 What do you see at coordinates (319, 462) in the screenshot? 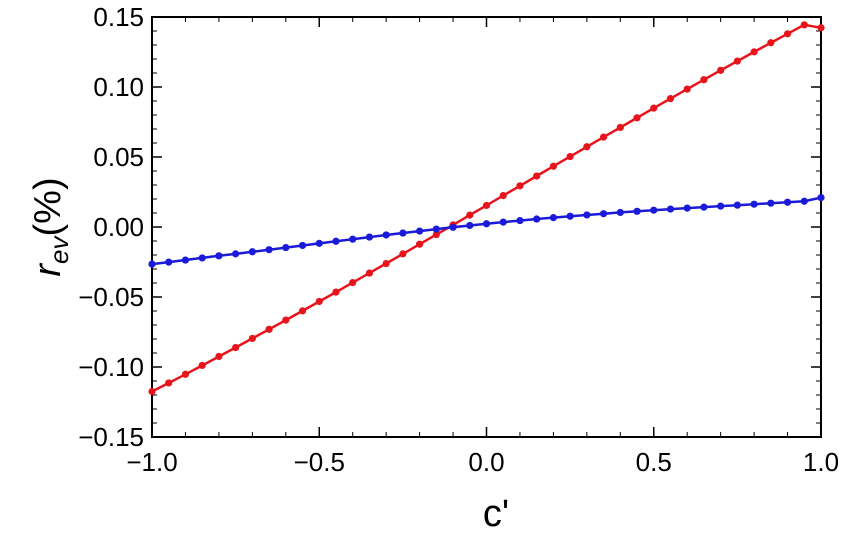
I see `x-tick-label: −0.5` at bounding box center [319, 462].